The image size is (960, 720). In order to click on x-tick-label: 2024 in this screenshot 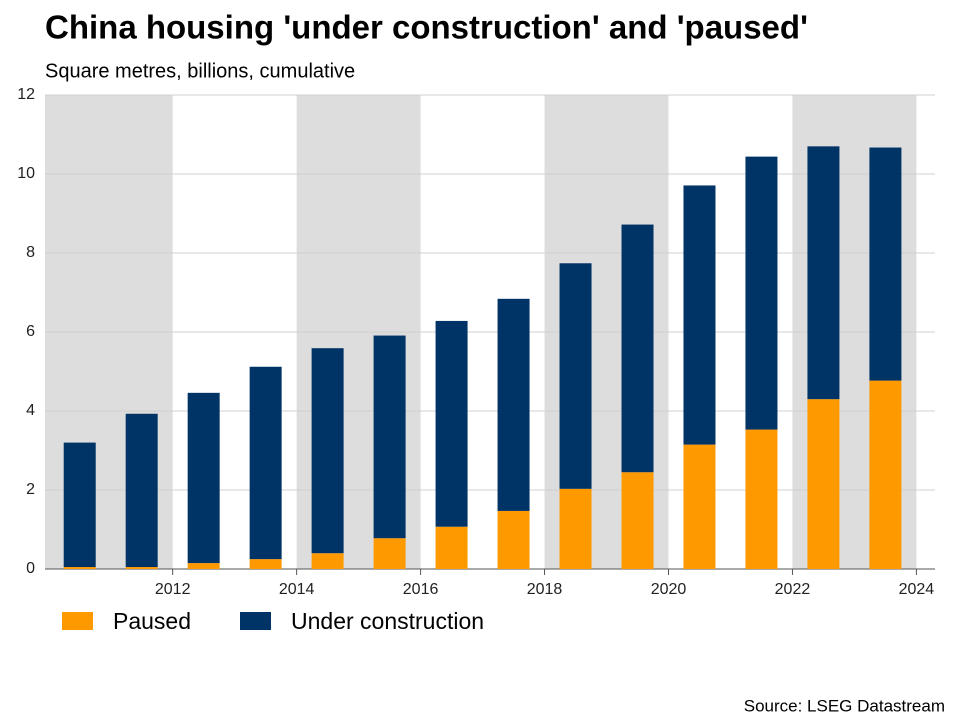, I will do `click(917, 589)`.